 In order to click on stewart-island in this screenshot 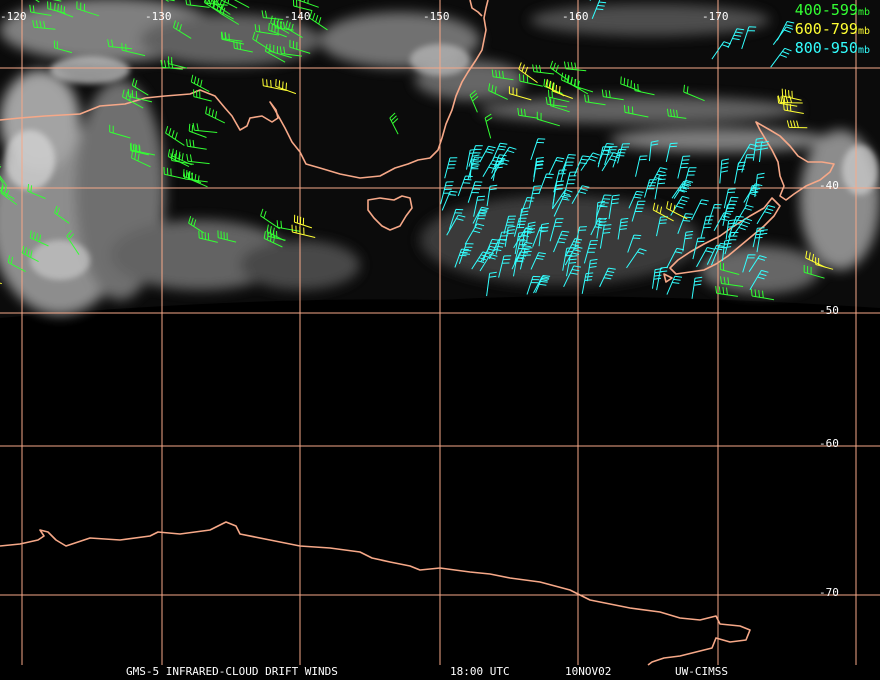, I will do `click(668, 278)`.